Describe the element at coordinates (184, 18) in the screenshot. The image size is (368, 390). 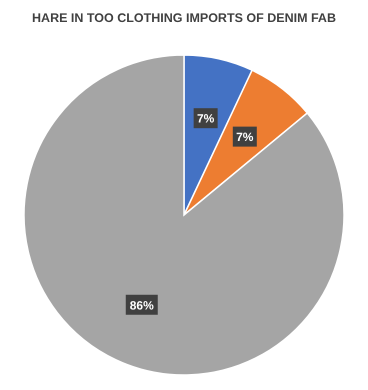
I see `chart-title: HARE IN TOO CLOTHING IMPORTS OF DENIM FAB` at that location.